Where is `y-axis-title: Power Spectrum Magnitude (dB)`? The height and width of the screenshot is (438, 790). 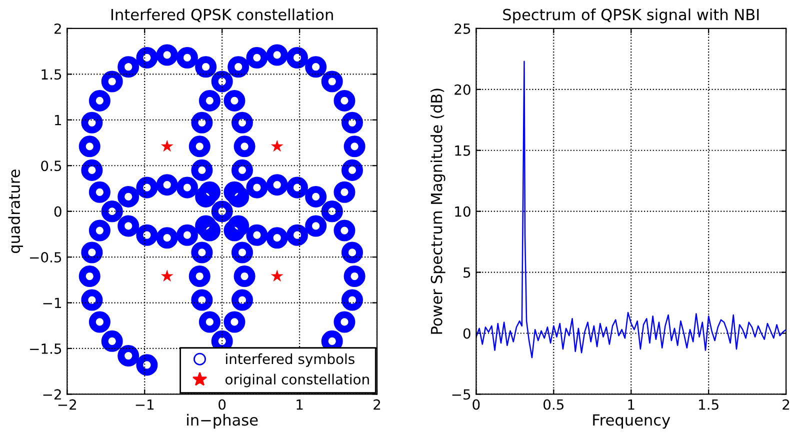
y-axis-title: Power Spectrum Magnitude (dB) is located at coordinates (438, 211).